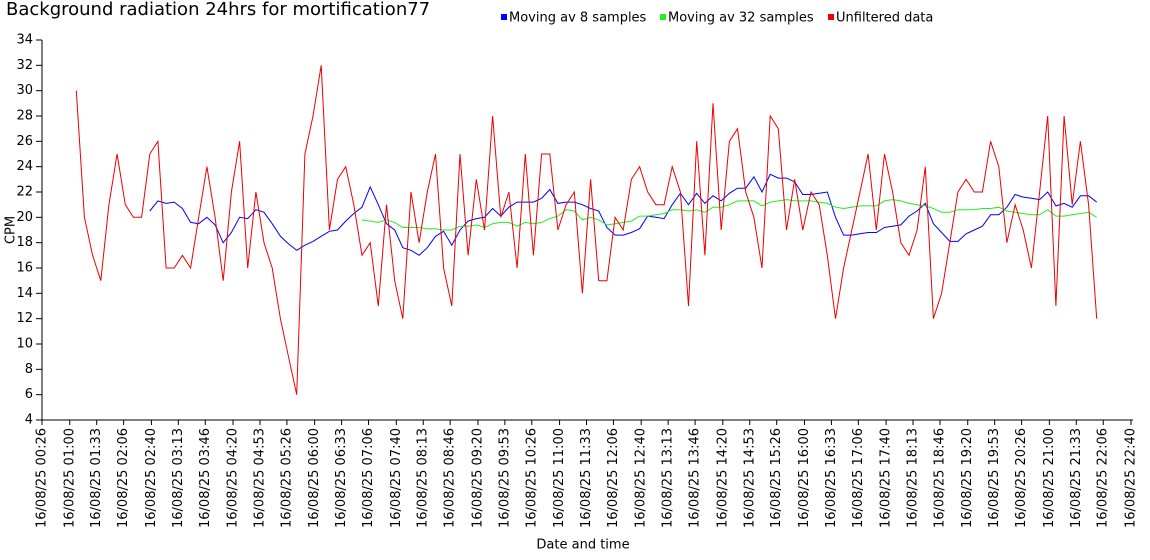 The height and width of the screenshot is (560, 1150). I want to click on x-tick-label: 16/08/25 18:13, so click(913, 478).